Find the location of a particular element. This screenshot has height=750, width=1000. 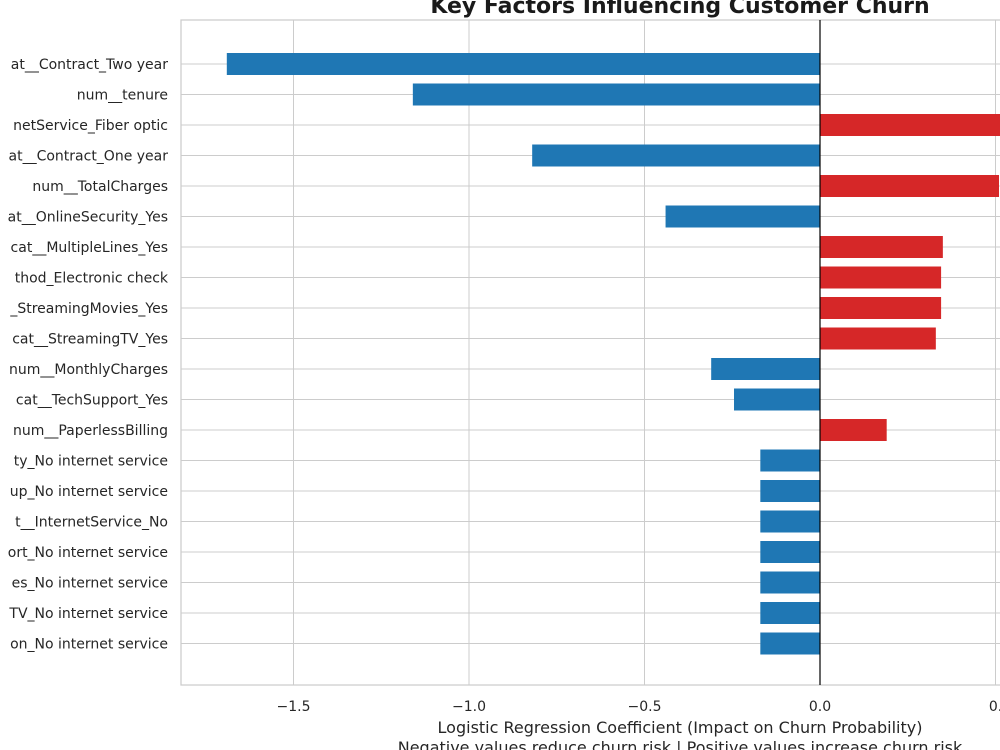

y-tick-label: ty_No internet service is located at coordinates (91, 462).